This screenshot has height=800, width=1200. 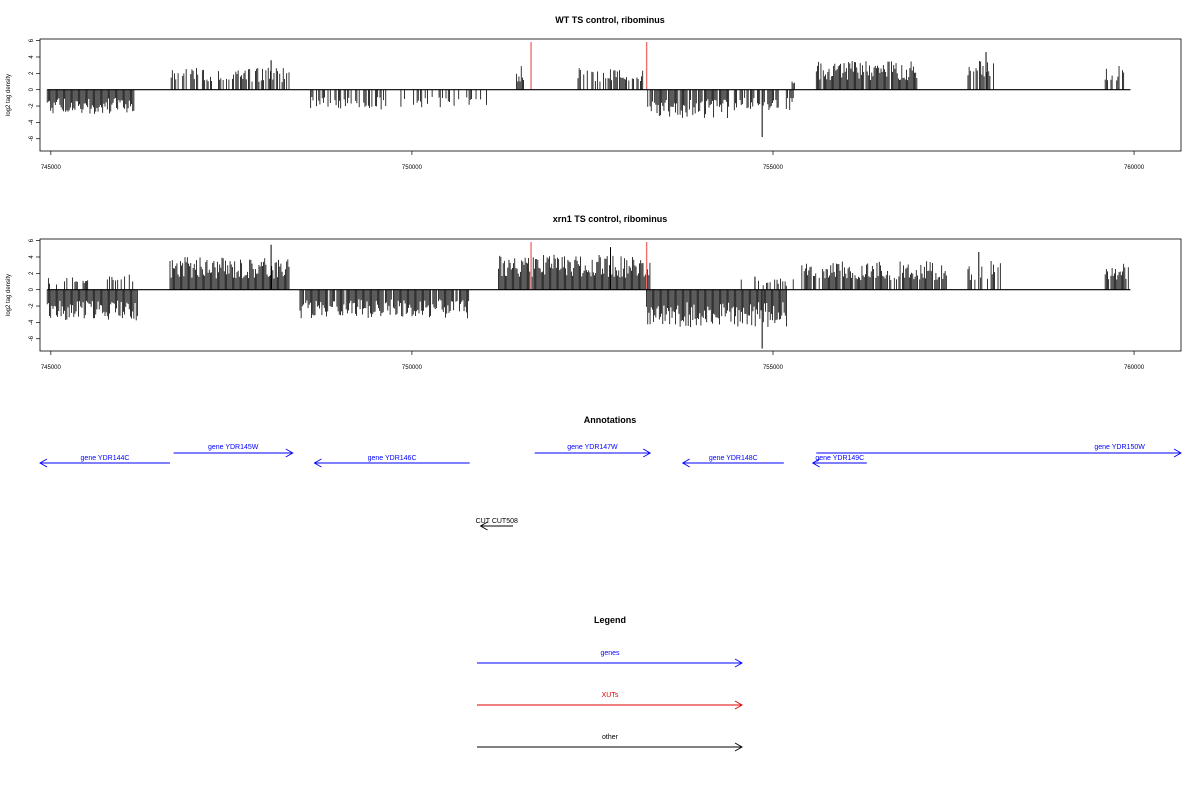 What do you see at coordinates (593, 361) in the screenshot?
I see `xrn1-x-axis: 745000 750000 755000 760000` at bounding box center [593, 361].